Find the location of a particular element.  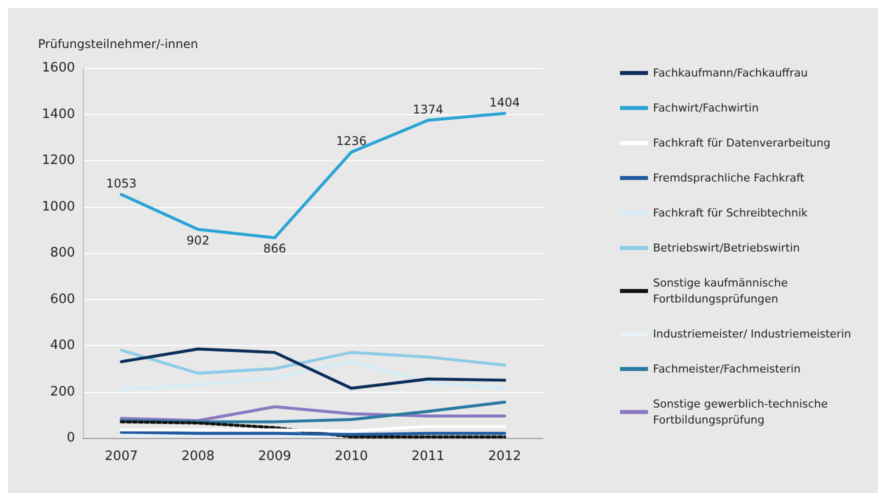

legend-label: Industriemeister/ Industriemeisterin is located at coordinates (752, 334).